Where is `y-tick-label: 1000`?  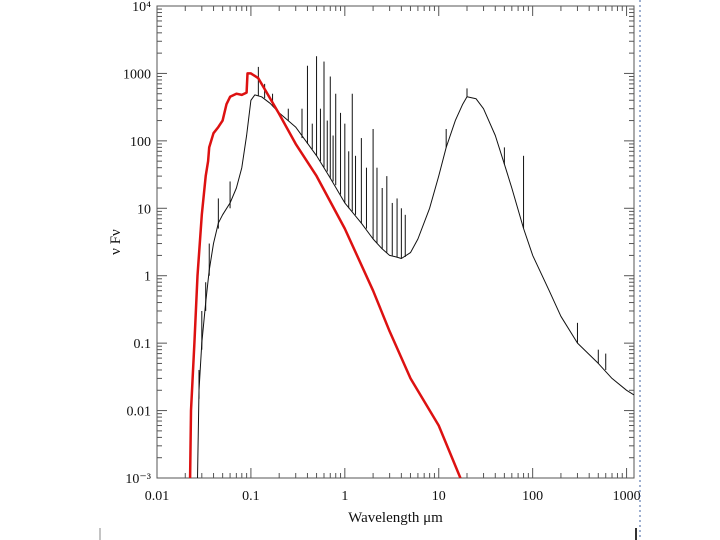
y-tick-label: 1000 is located at coordinates (137, 74).